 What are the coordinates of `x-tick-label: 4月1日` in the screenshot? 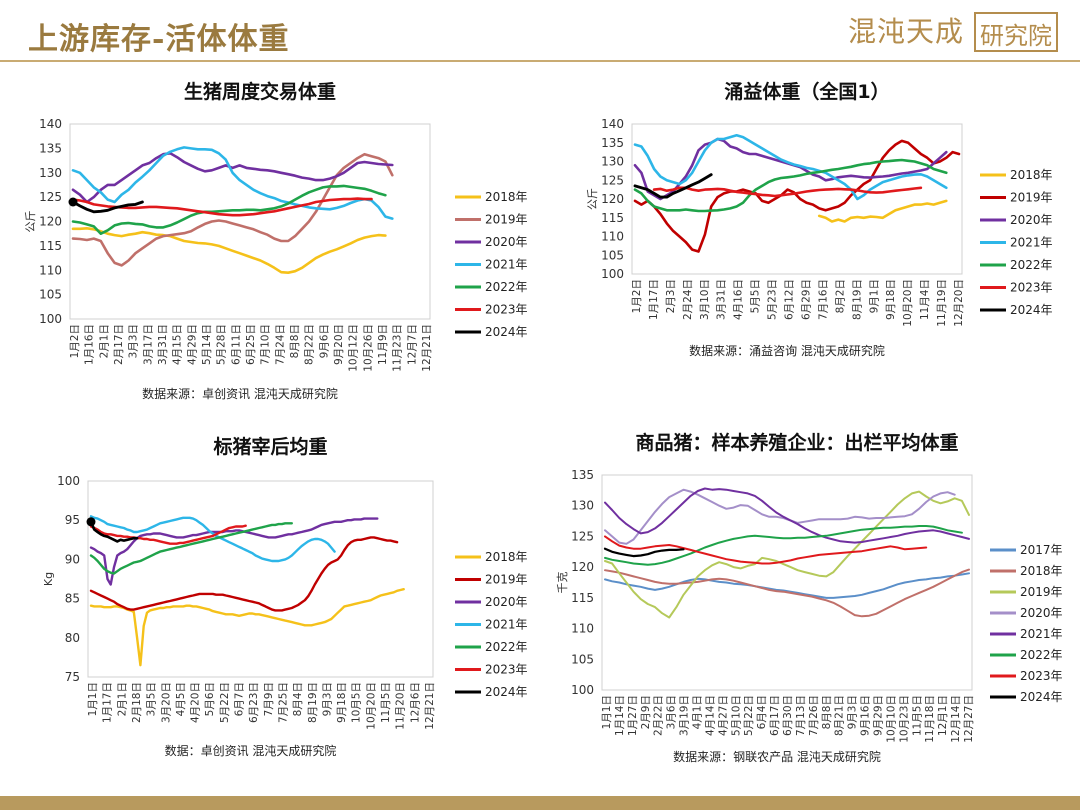 It's located at (698, 712).